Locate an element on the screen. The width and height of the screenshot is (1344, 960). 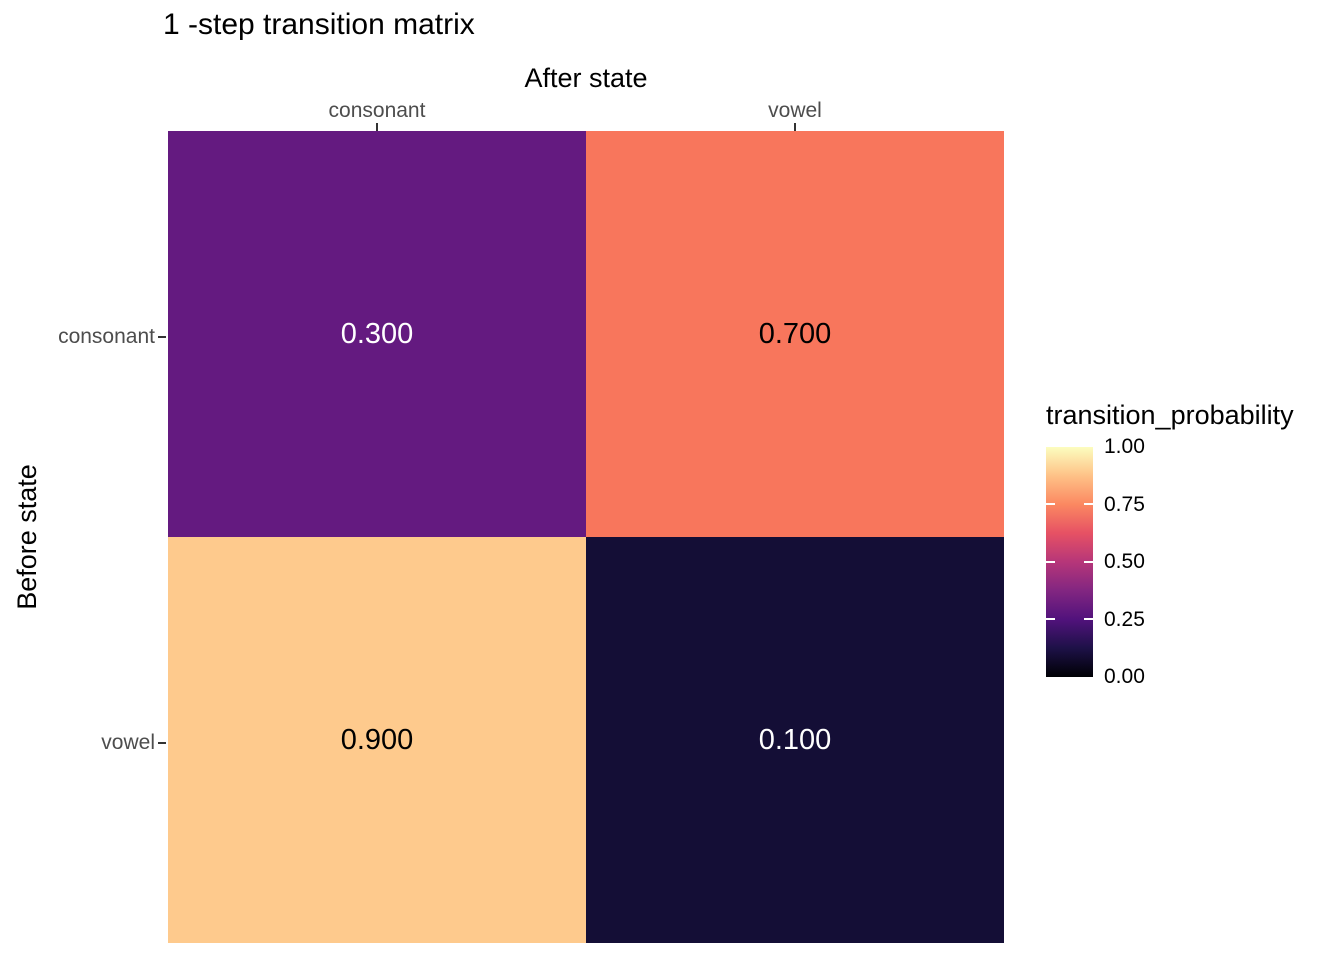
y-tick-label-consonant: consonant is located at coordinates (106, 336).